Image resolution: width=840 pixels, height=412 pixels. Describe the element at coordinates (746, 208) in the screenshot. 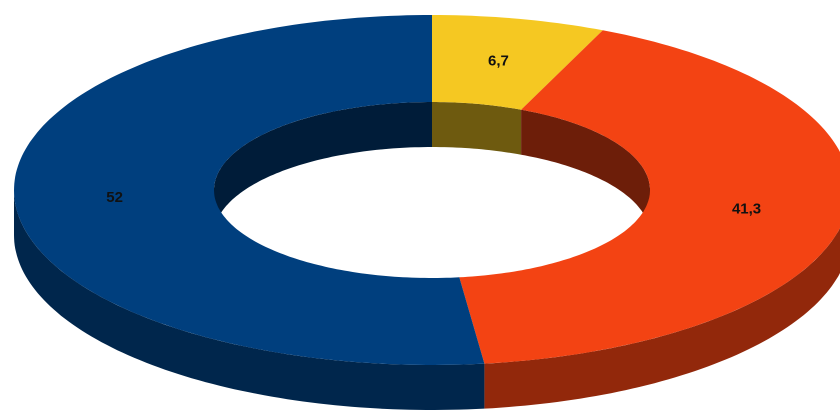

I see `data-label: 41,3` at that location.